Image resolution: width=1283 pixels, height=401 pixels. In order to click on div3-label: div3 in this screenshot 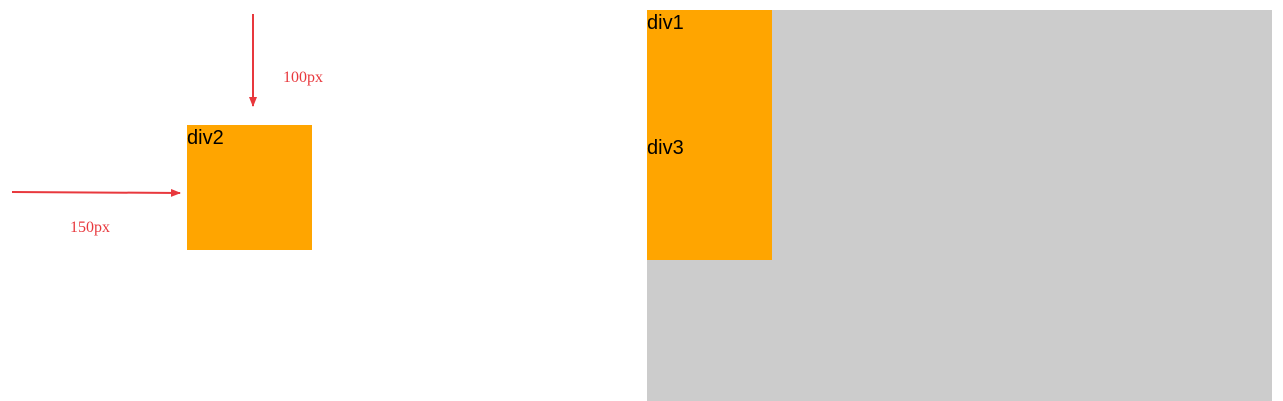, I will do `click(665, 148)`.